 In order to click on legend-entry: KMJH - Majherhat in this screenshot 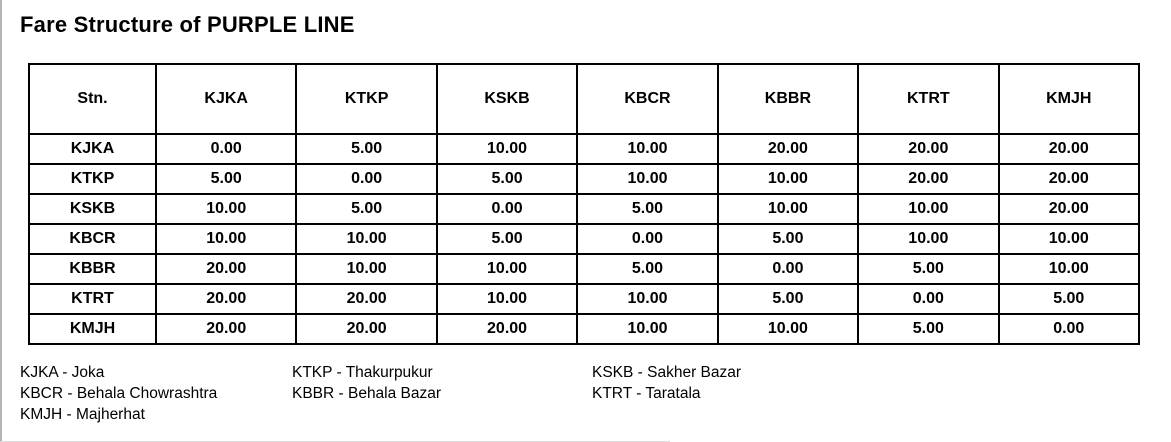, I will do `click(82, 414)`.